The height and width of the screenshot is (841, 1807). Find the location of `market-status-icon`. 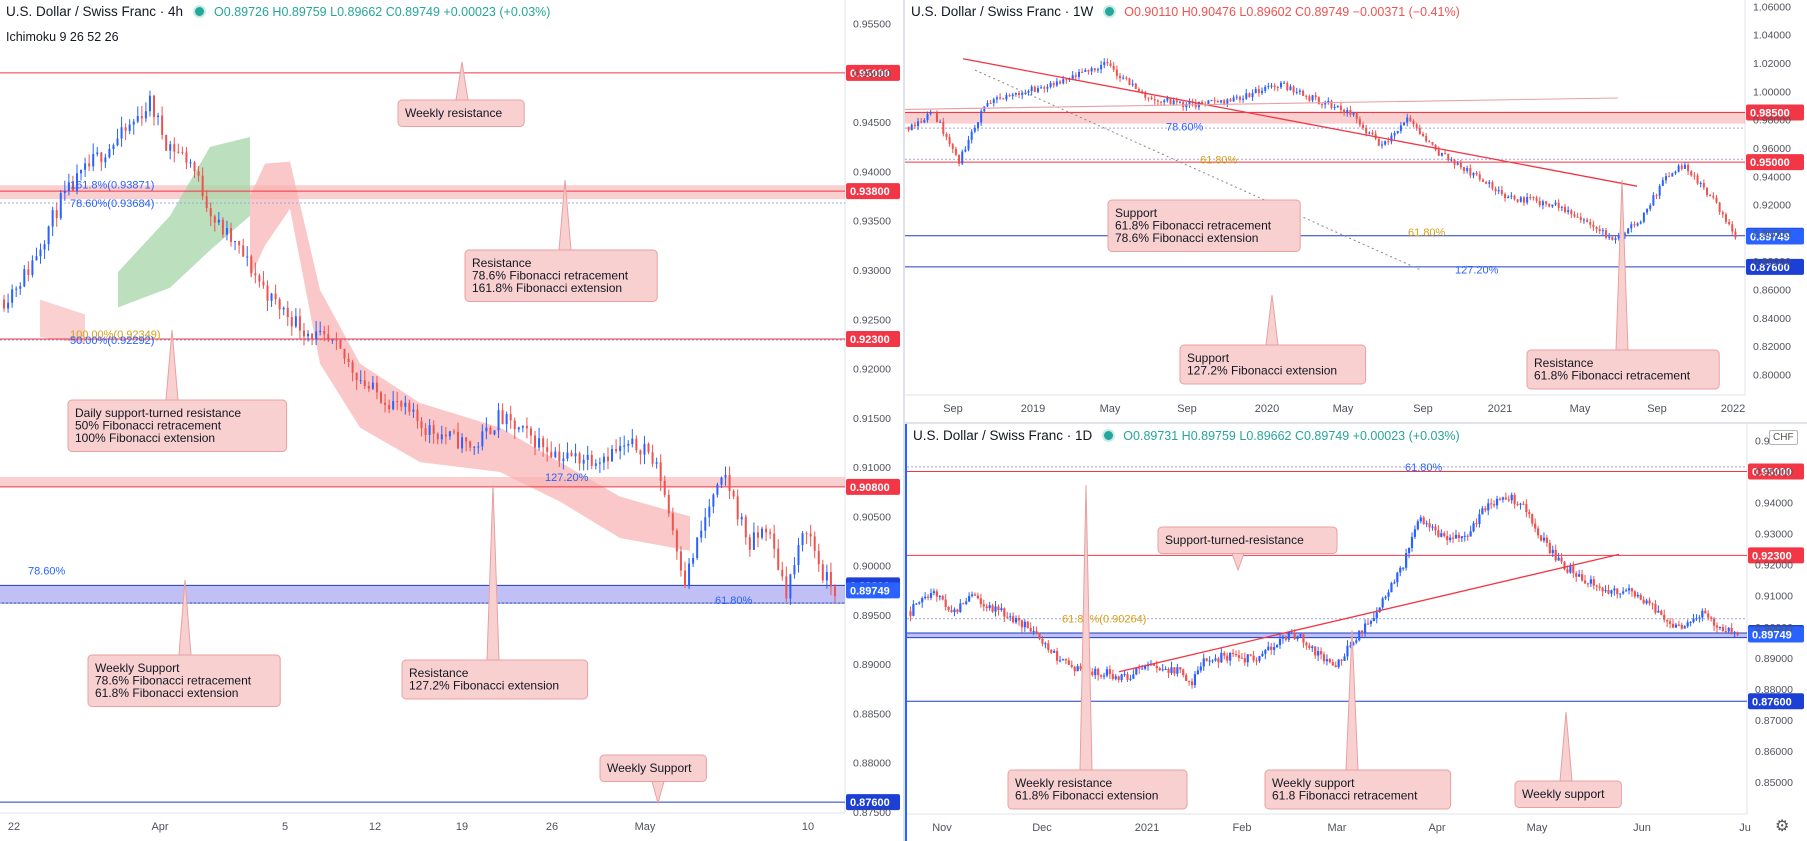

market-status-icon is located at coordinates (1109, 435).